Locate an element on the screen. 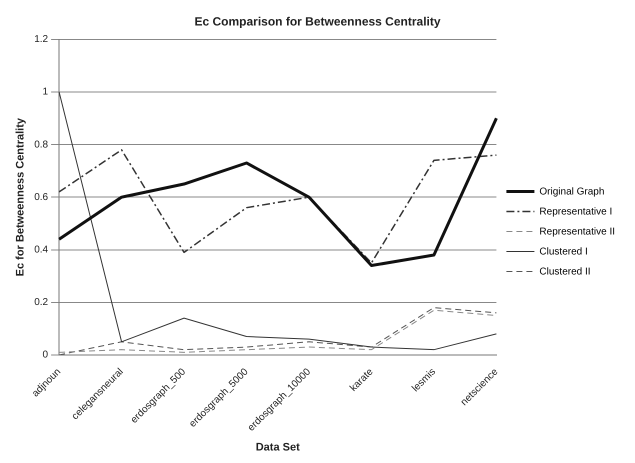  y-tick-label: 0.8 is located at coordinates (41, 144).